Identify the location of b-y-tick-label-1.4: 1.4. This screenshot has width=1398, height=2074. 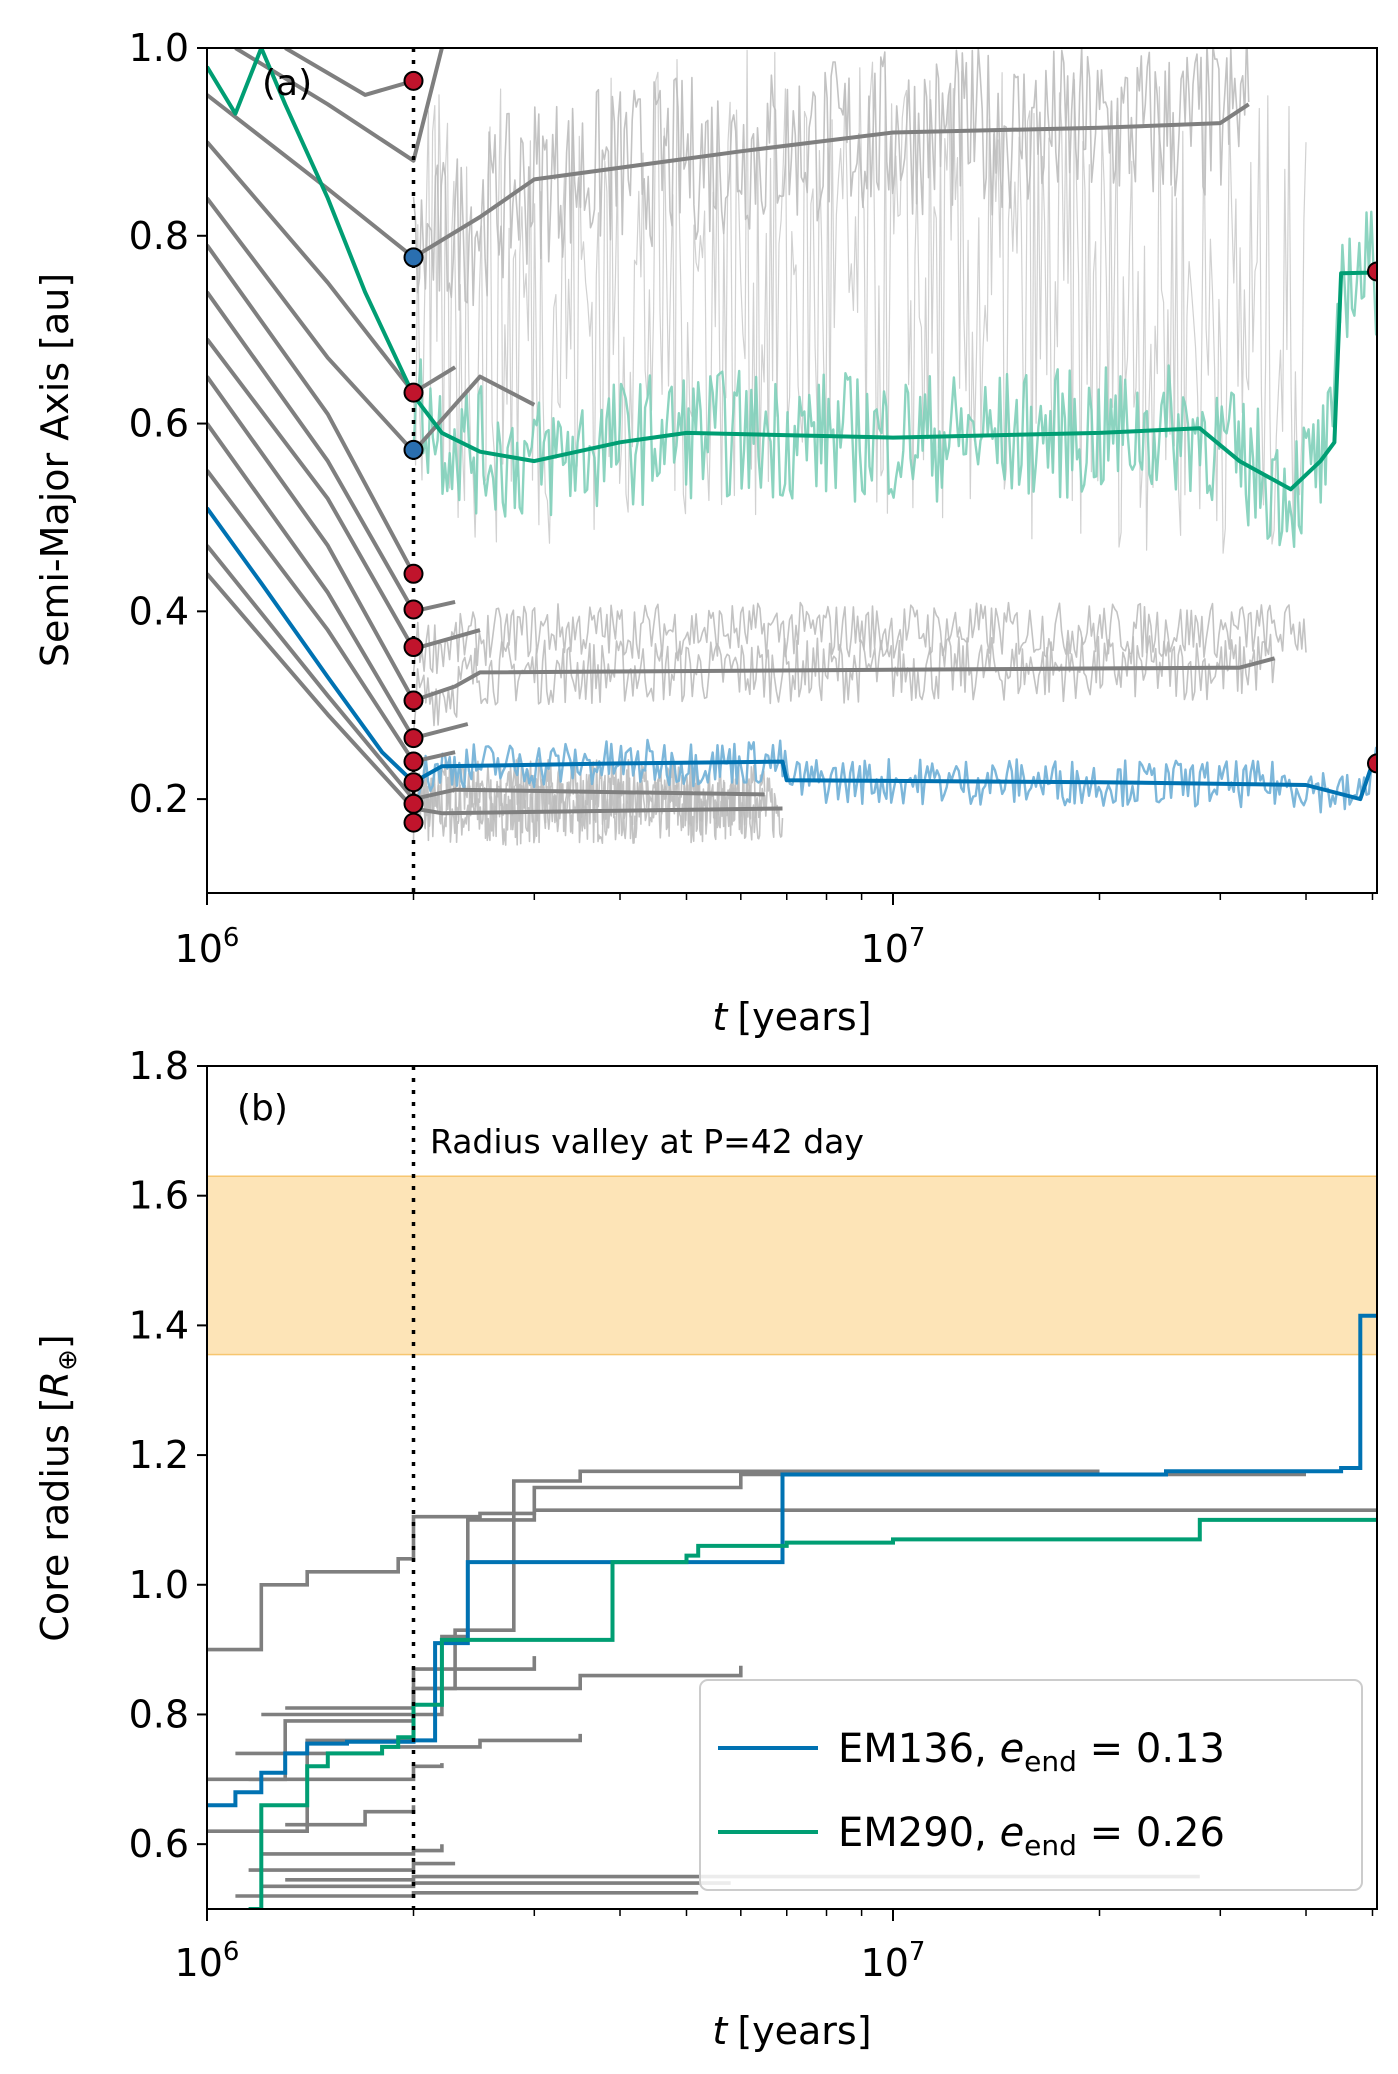
(159, 1325).